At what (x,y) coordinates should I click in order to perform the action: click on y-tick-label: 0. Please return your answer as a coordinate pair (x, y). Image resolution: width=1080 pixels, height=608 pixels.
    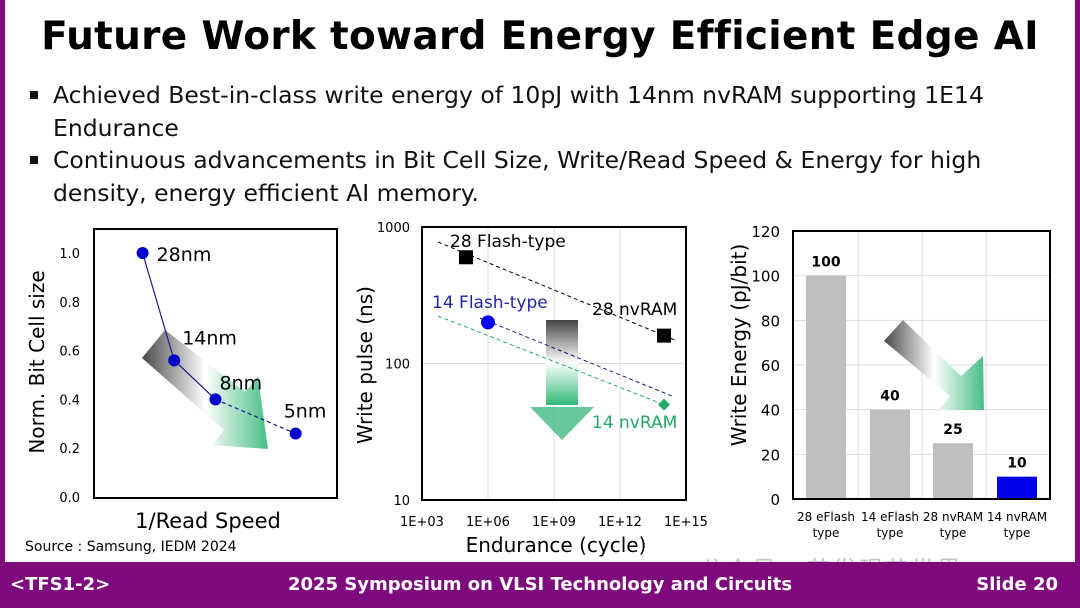
    Looking at the image, I should click on (775, 500).